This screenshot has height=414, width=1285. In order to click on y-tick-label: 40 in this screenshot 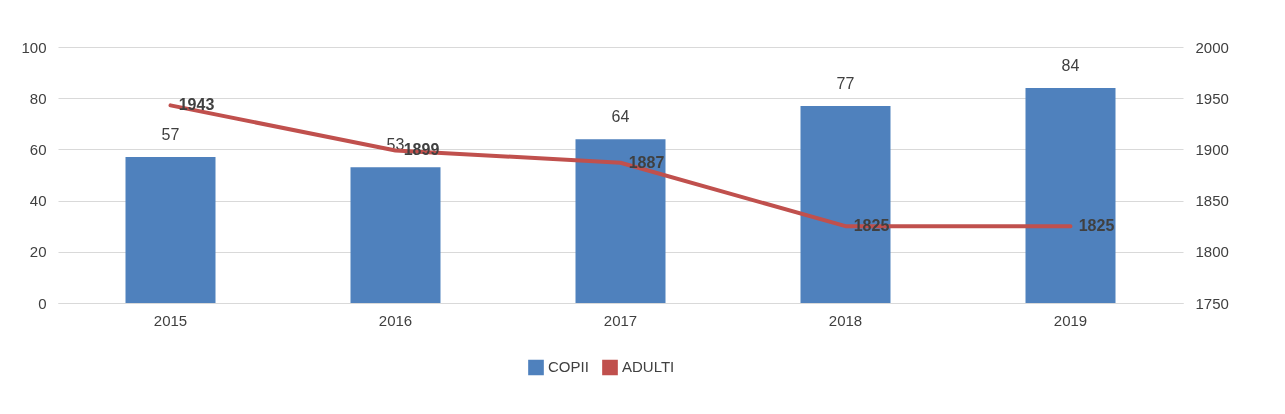, I will do `click(38, 201)`.